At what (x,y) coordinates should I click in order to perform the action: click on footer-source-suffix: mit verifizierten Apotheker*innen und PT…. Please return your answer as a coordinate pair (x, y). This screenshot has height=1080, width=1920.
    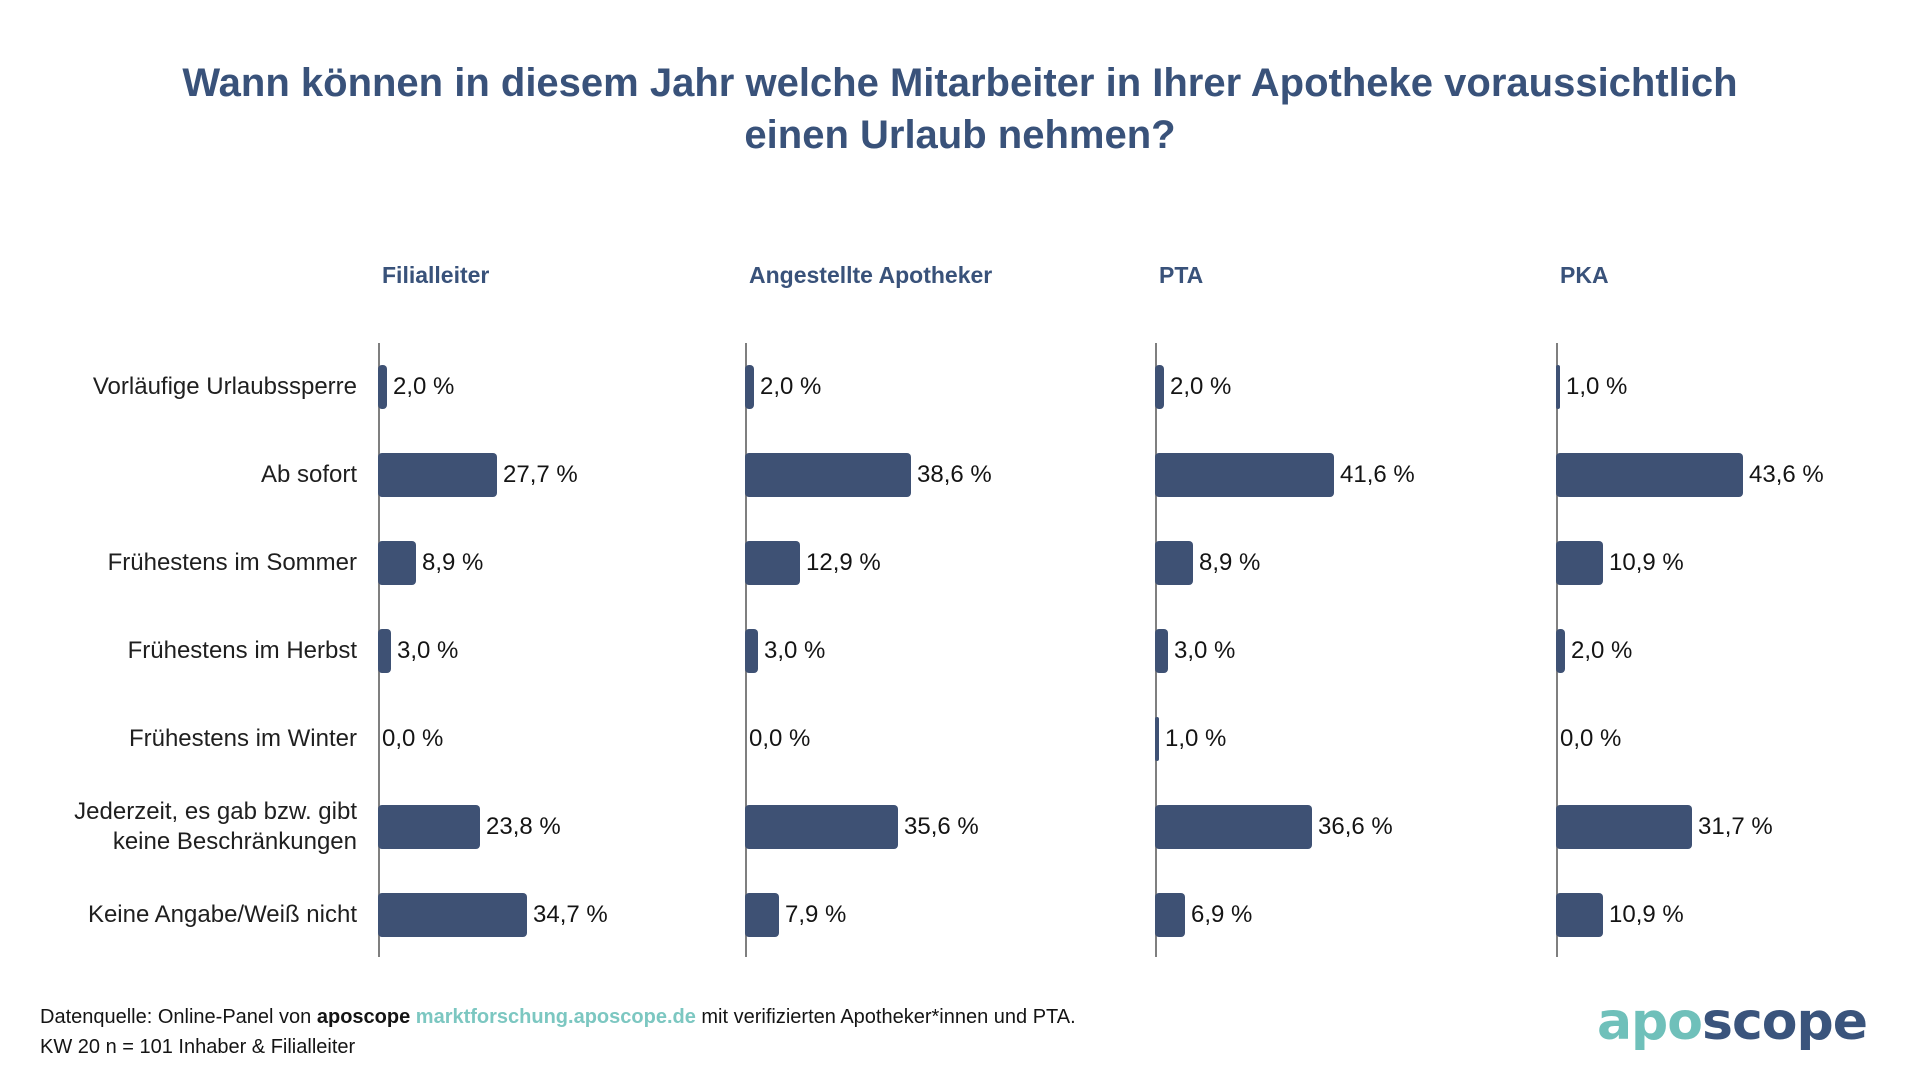
    Looking at the image, I should click on (885, 1017).